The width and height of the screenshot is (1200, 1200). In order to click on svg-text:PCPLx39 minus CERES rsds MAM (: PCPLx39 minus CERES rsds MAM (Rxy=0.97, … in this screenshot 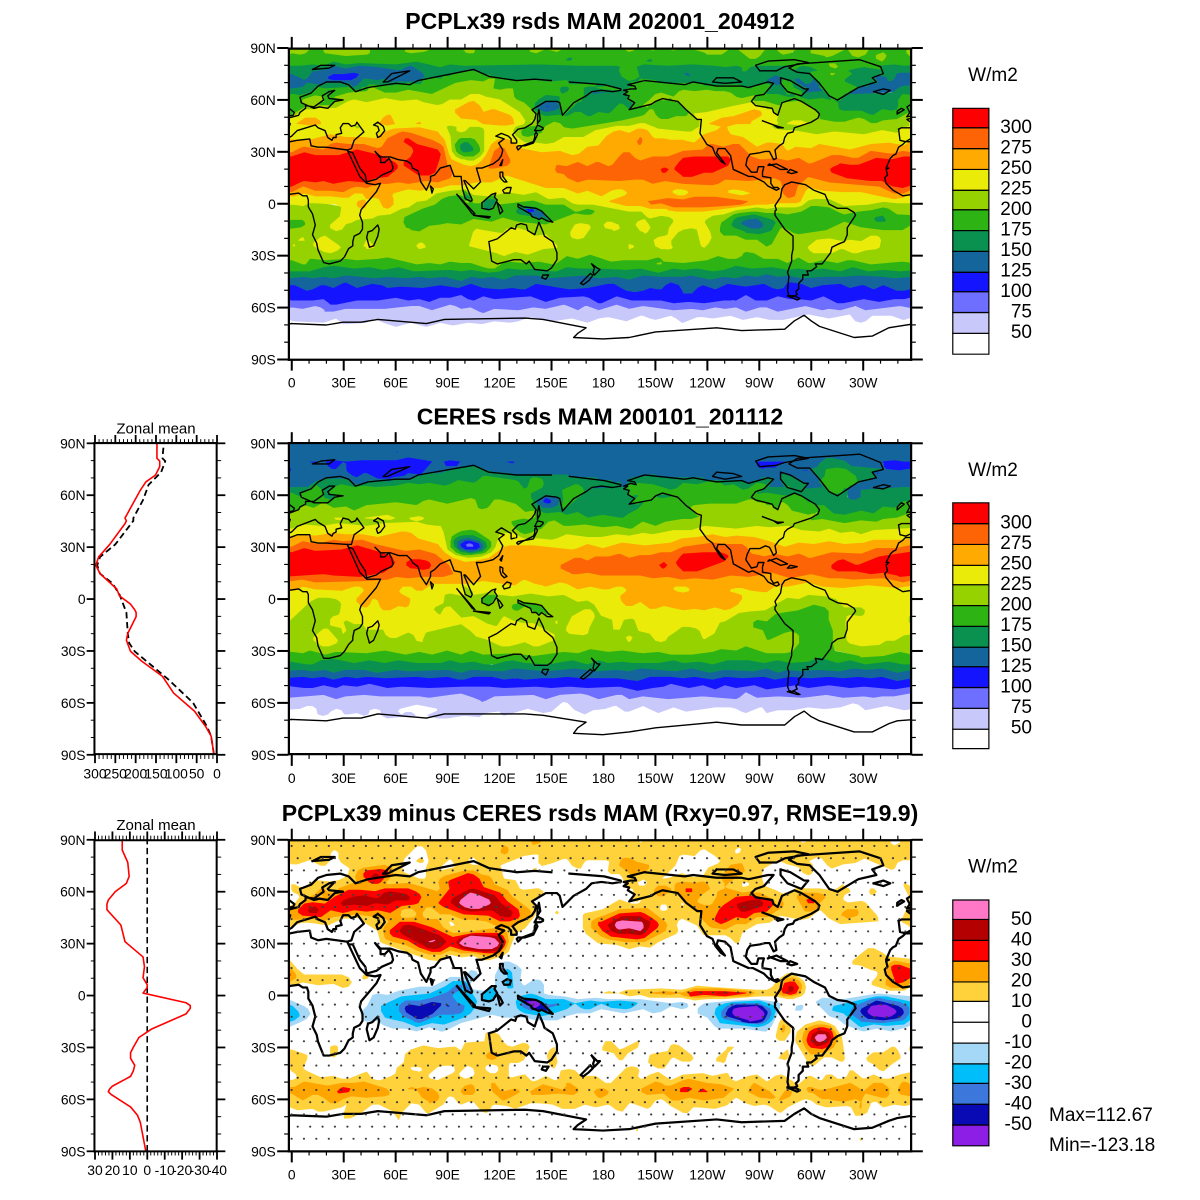, I will do `click(600, 813)`.